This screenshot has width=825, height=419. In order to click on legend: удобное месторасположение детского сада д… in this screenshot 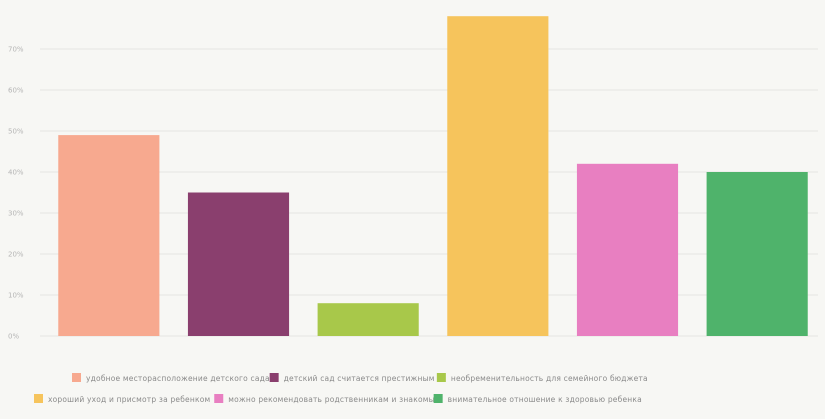, I will do `click(341, 388)`.